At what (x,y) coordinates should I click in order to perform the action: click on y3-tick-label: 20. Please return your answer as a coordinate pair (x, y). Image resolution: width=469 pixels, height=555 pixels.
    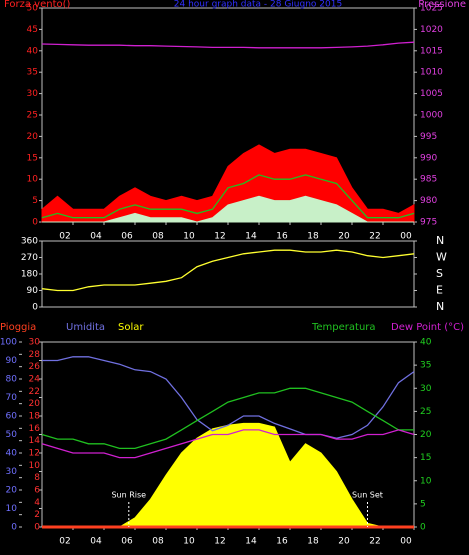
    Looking at the image, I should click on (35, 404).